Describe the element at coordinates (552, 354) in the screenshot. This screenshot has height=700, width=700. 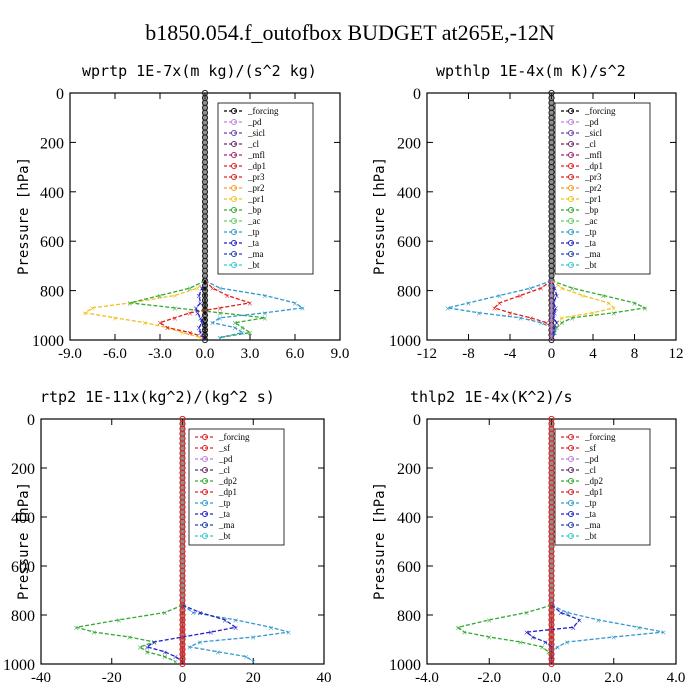
I see `x-tick-label: 0` at that location.